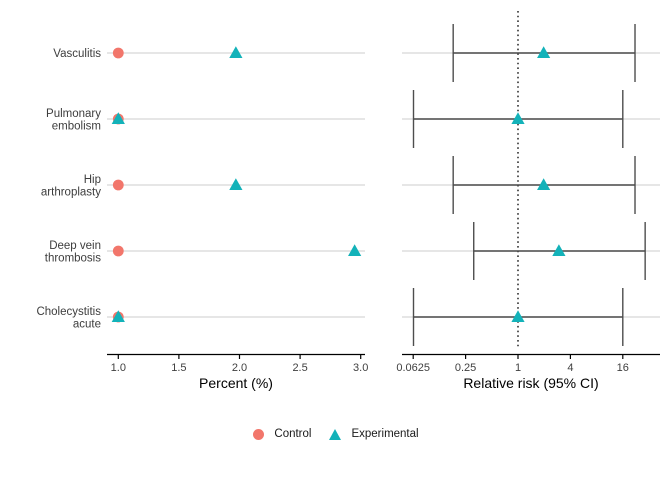 This screenshot has height=480, width=672. I want to click on legend-item-control: Control, so click(282, 434).